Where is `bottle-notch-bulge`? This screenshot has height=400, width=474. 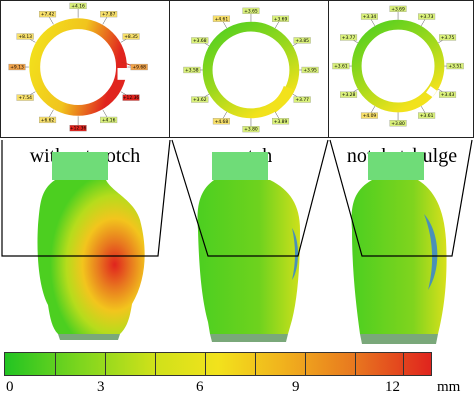
bottle-notch-bulge is located at coordinates (399, 248).